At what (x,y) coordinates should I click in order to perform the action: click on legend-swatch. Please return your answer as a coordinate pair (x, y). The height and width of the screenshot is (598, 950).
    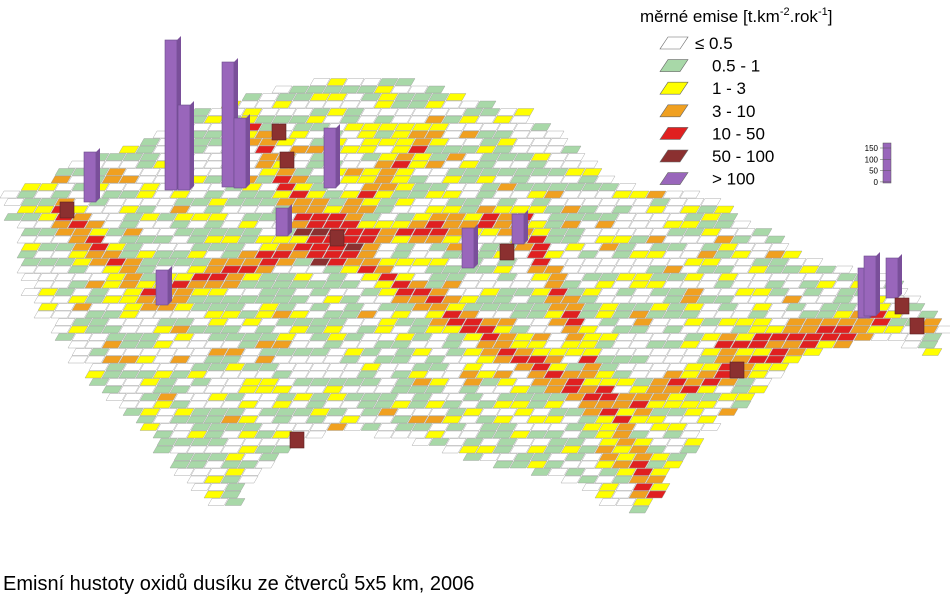
    Looking at the image, I should click on (674, 178).